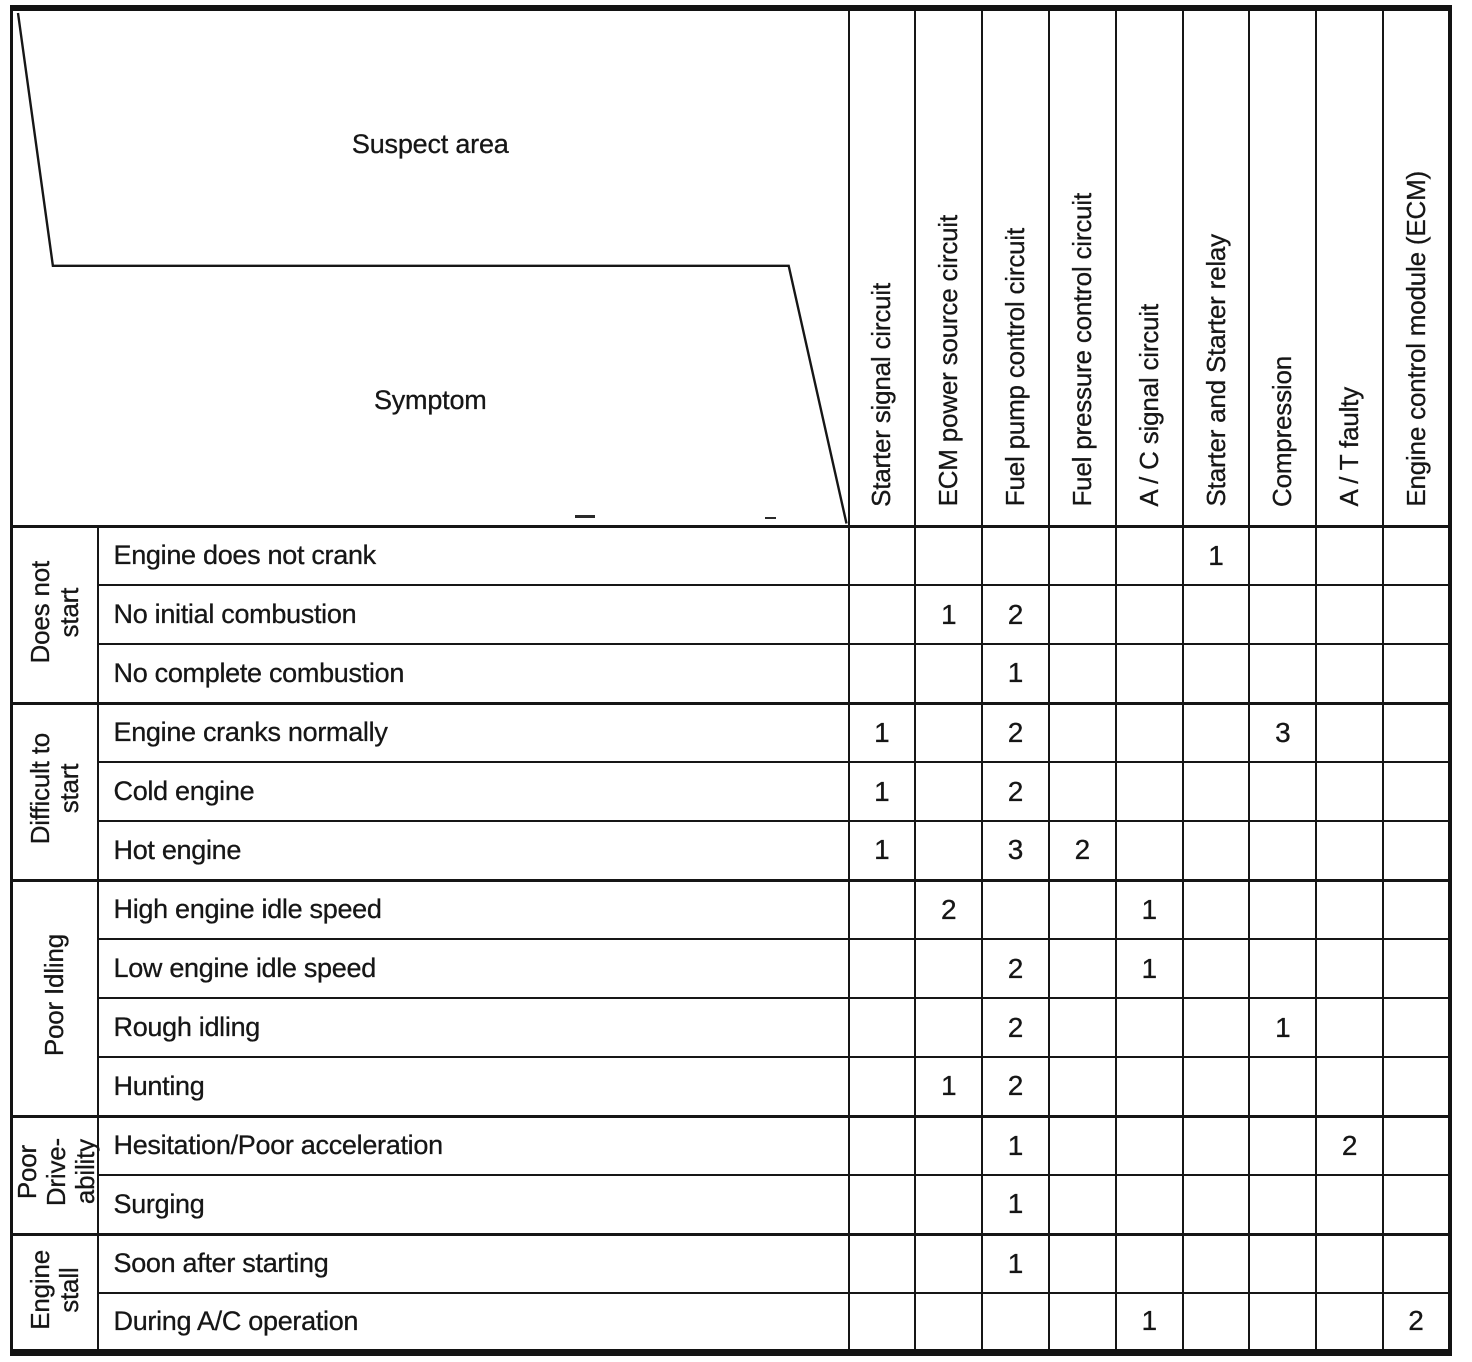 The height and width of the screenshot is (1362, 1472). What do you see at coordinates (731, 1086) in the screenshot?
I see `table-row: Hunting 1 2` at bounding box center [731, 1086].